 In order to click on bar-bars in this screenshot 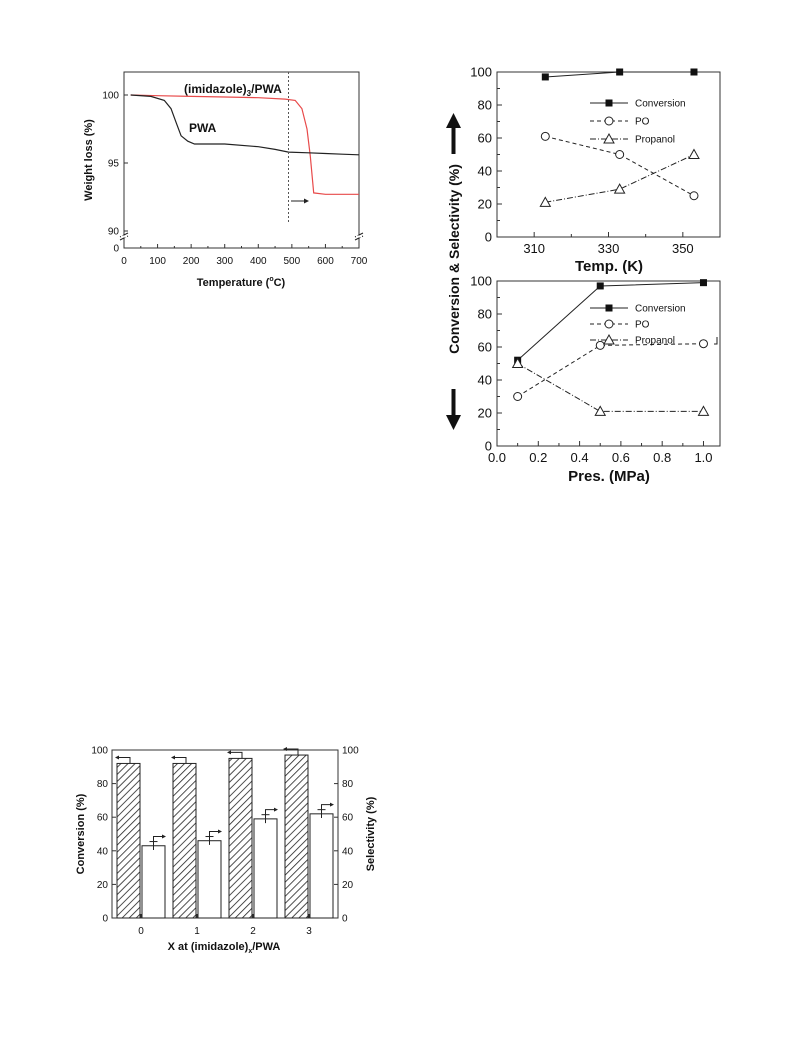, I will do `click(224, 833)`.